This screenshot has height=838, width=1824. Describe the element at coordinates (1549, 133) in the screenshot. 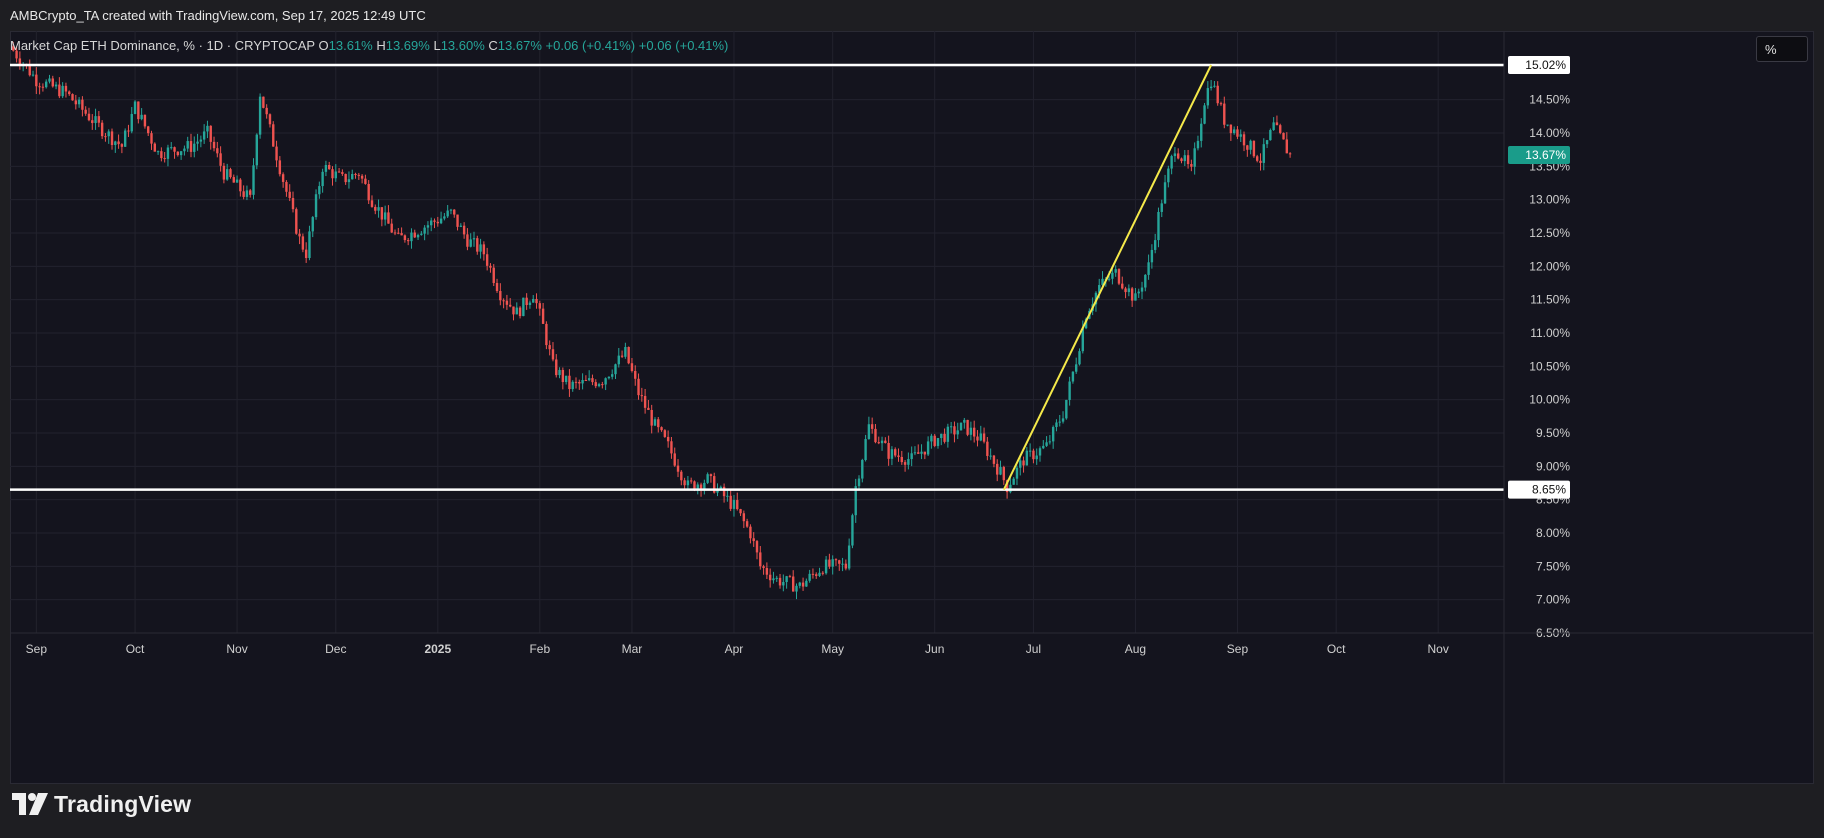

I see `y-tick-label: 14.00%` at that location.